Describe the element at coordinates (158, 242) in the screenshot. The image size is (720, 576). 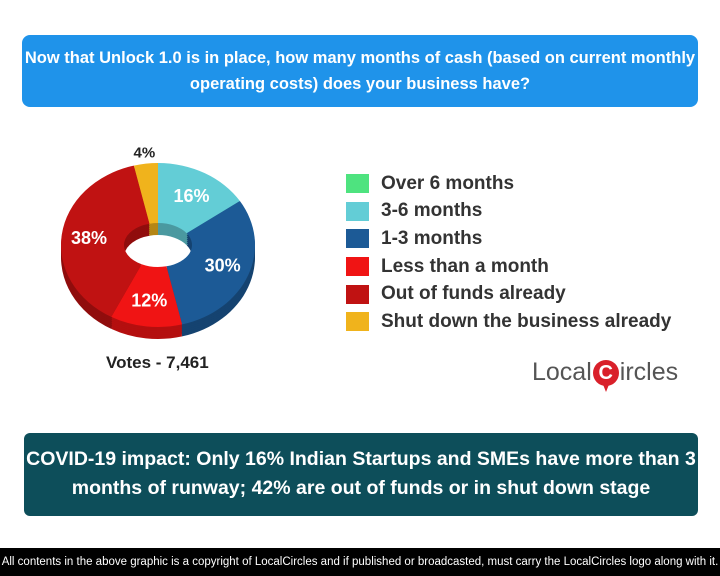
I see `donut-chart: 16% 30% 12% 38% 4%` at that location.